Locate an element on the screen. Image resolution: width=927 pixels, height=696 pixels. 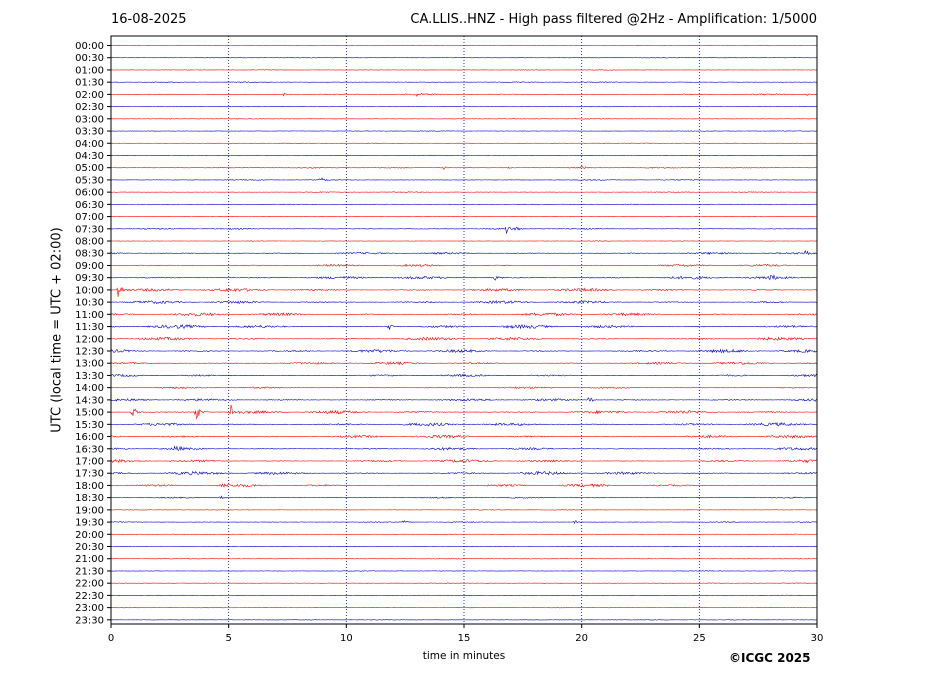
trace-18:30 is located at coordinates (464, 497).